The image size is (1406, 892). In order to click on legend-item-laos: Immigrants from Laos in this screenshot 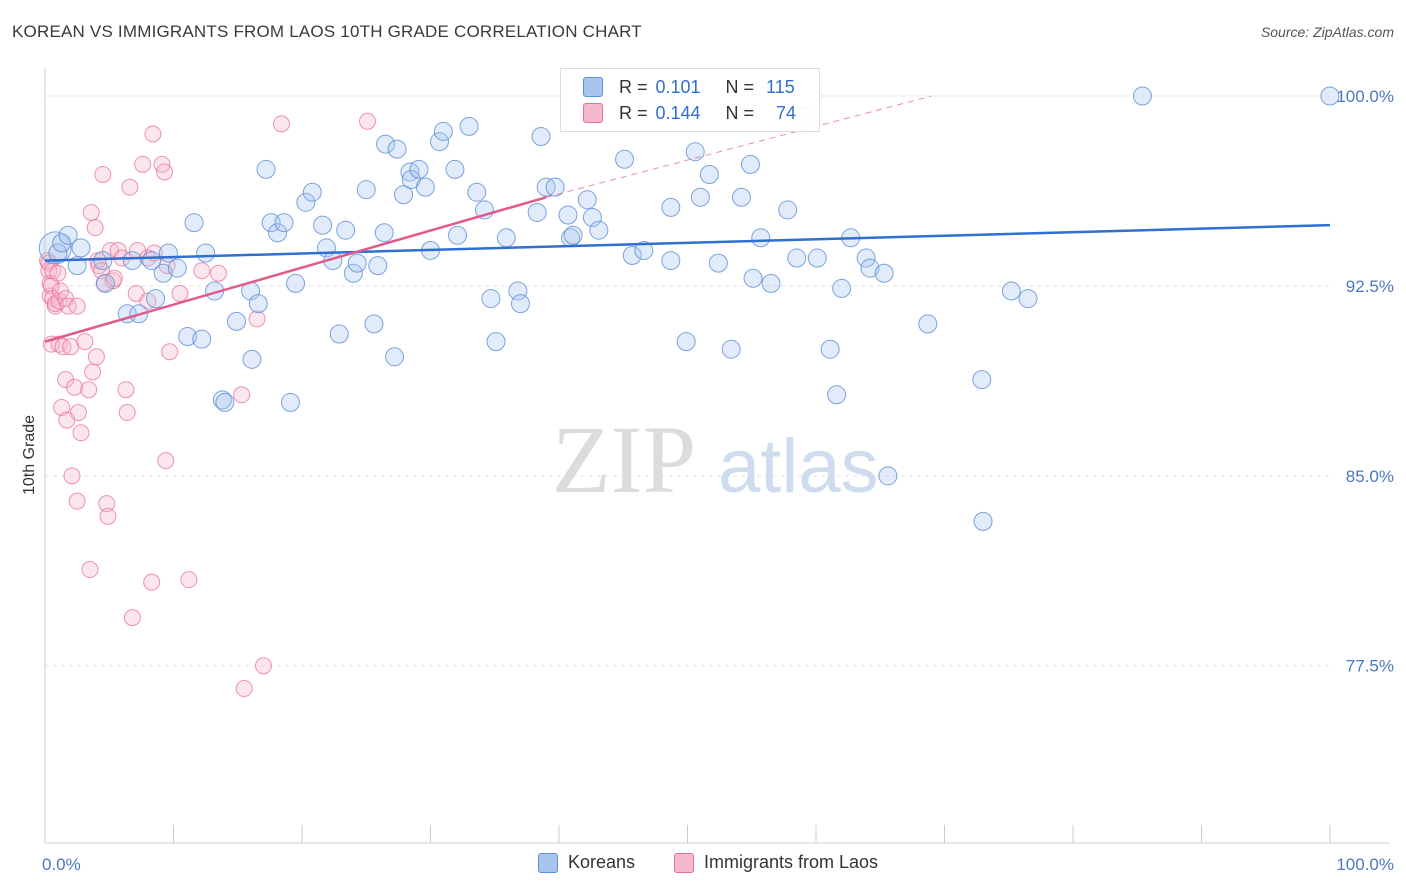, I will do `click(776, 862)`.